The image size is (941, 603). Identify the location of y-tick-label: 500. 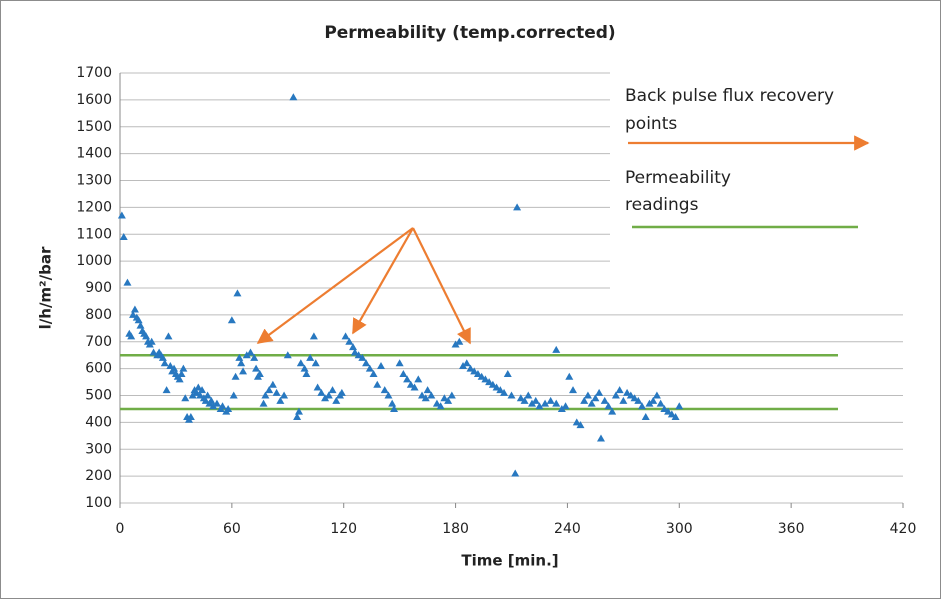
(98, 396).